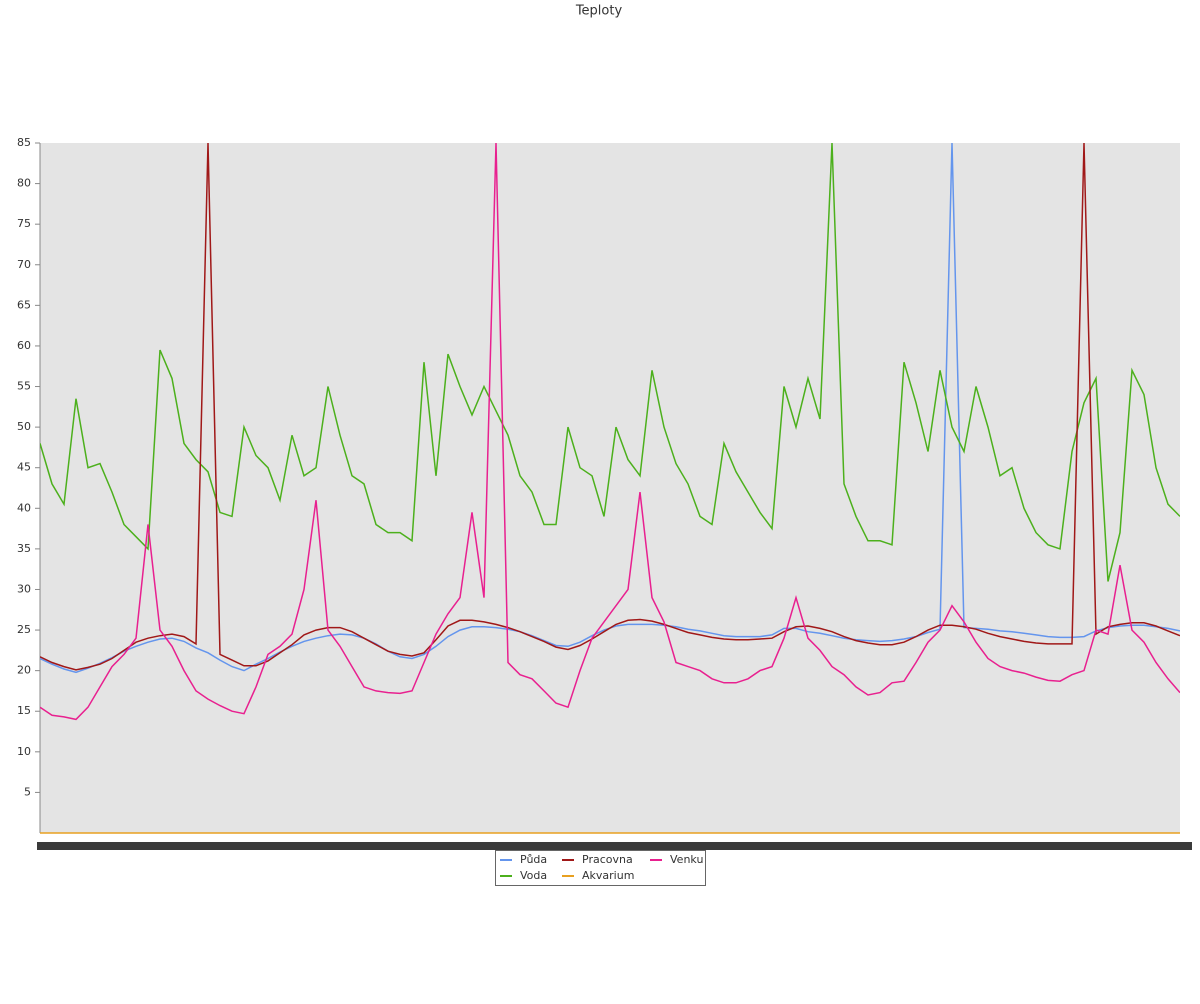 This screenshot has width=1200, height=1004. What do you see at coordinates (24, 670) in the screenshot?
I see `y-tick-label: 20` at bounding box center [24, 670].